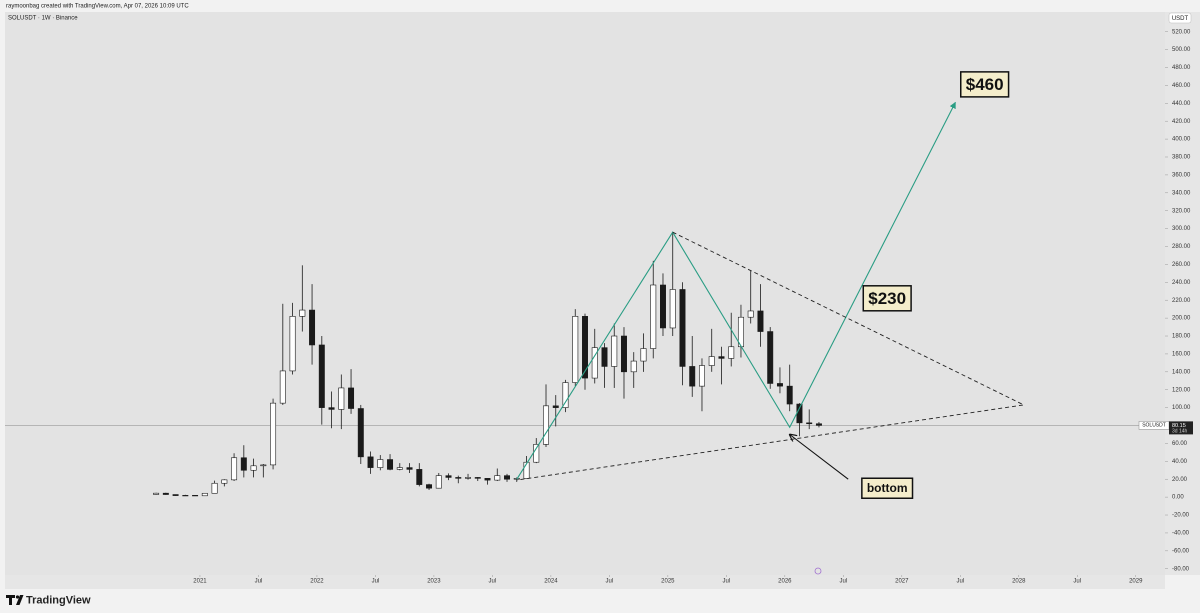 The image size is (1200, 613). Describe the element at coordinates (1181, 265) in the screenshot. I see `y-tick-label: 260.00` at that location.